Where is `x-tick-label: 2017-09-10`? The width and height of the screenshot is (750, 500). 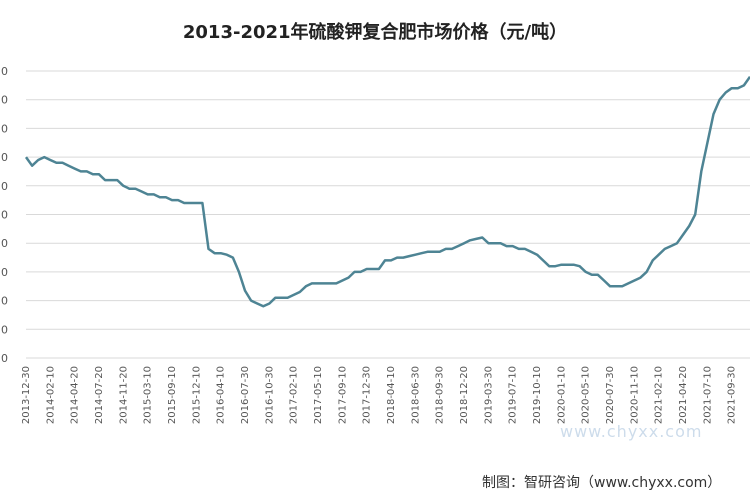 x-tick-label: 2017-09-10 is located at coordinates (342, 395).